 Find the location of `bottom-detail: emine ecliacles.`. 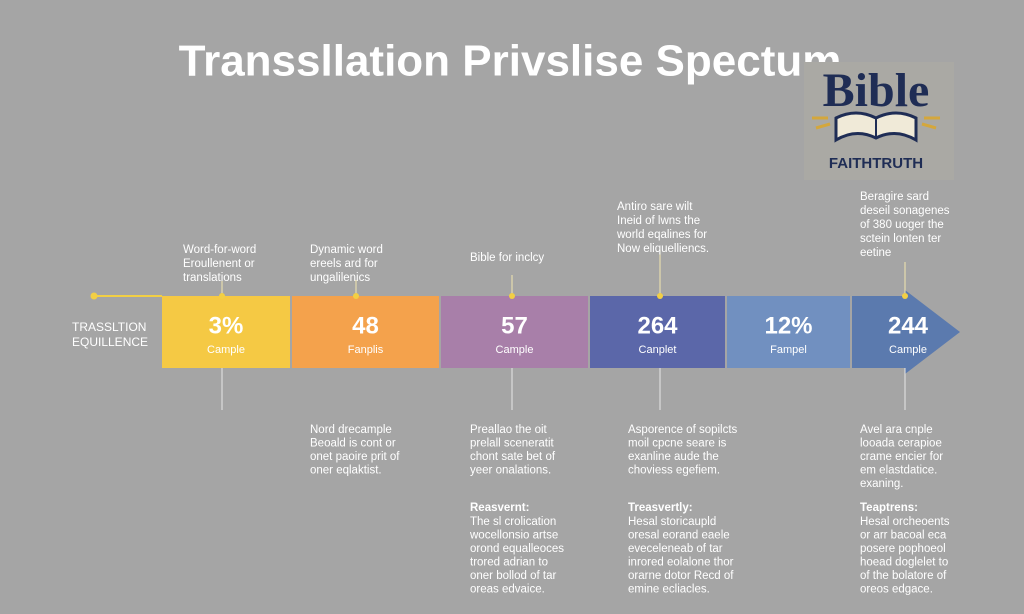

bottom-detail: emine ecliacles. is located at coordinates (669, 590).